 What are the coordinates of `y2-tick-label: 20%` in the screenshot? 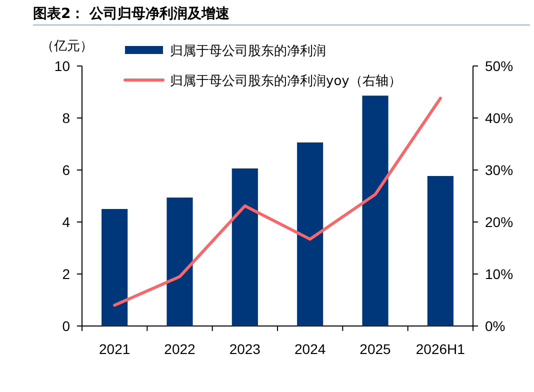 It's located at (499, 222).